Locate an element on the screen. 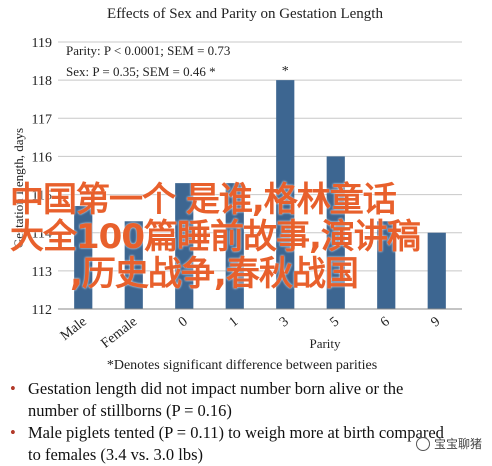 This screenshot has height=466, width=492. y-tick-label: 115 is located at coordinates (42, 196).